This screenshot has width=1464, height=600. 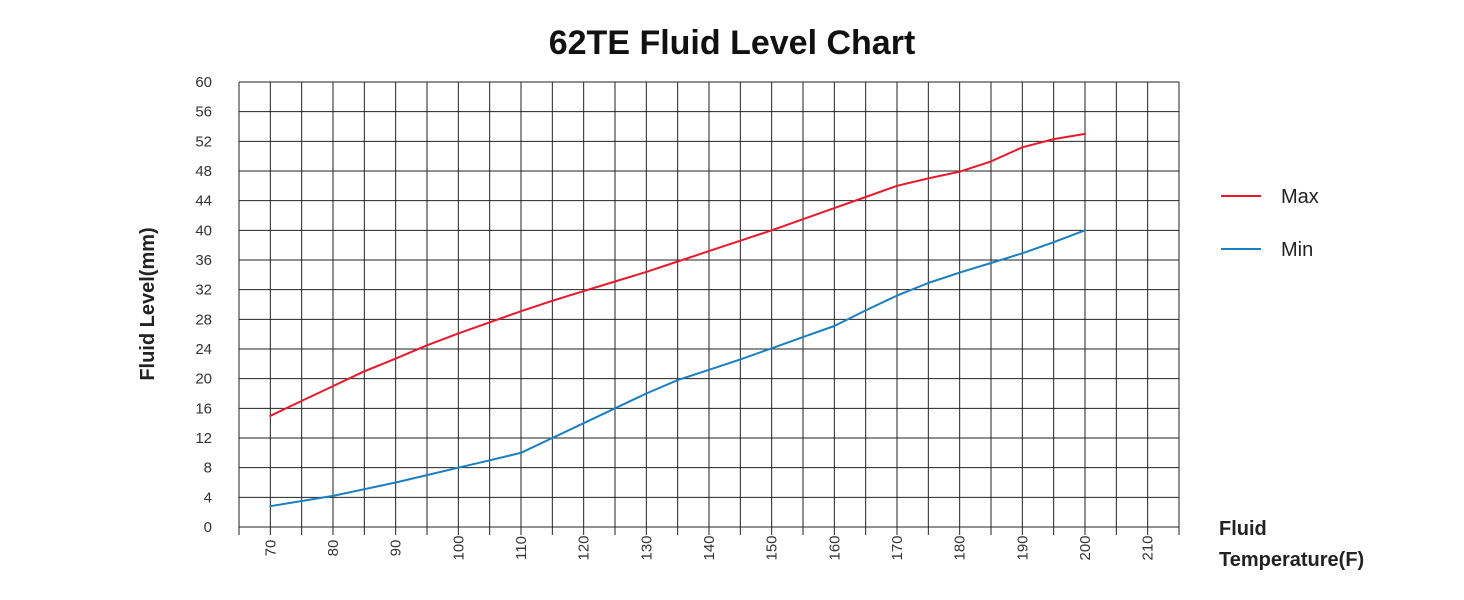 I want to click on legend-label-min: Min, so click(x=1297, y=250).